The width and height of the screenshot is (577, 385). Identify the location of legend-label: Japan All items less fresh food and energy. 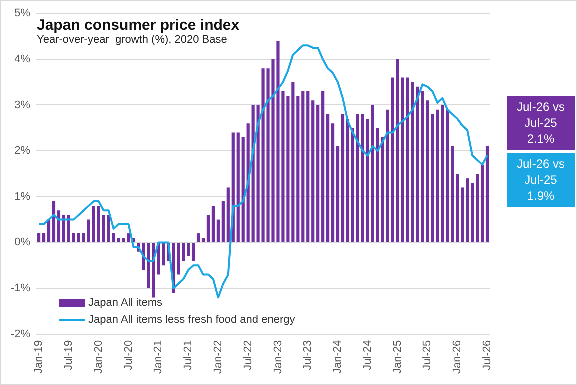
(192, 320).